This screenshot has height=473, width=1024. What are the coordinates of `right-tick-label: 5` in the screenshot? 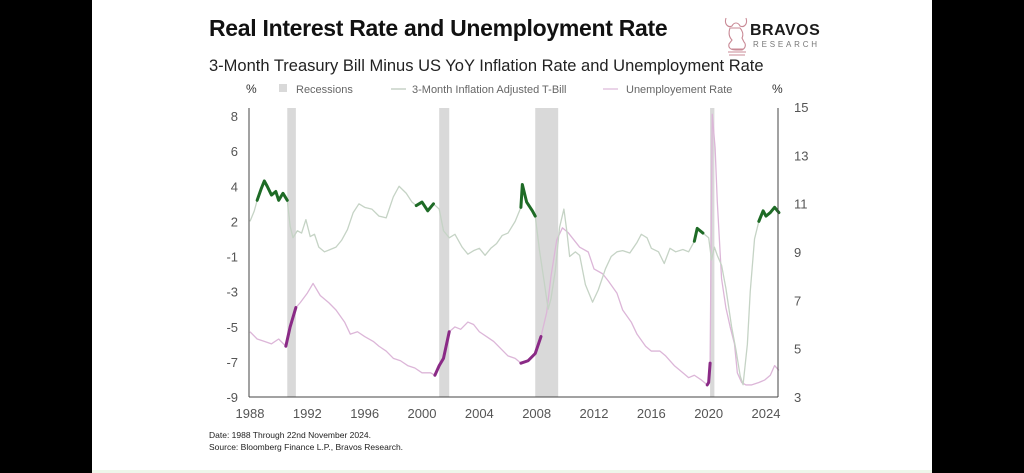 It's located at (797, 349).